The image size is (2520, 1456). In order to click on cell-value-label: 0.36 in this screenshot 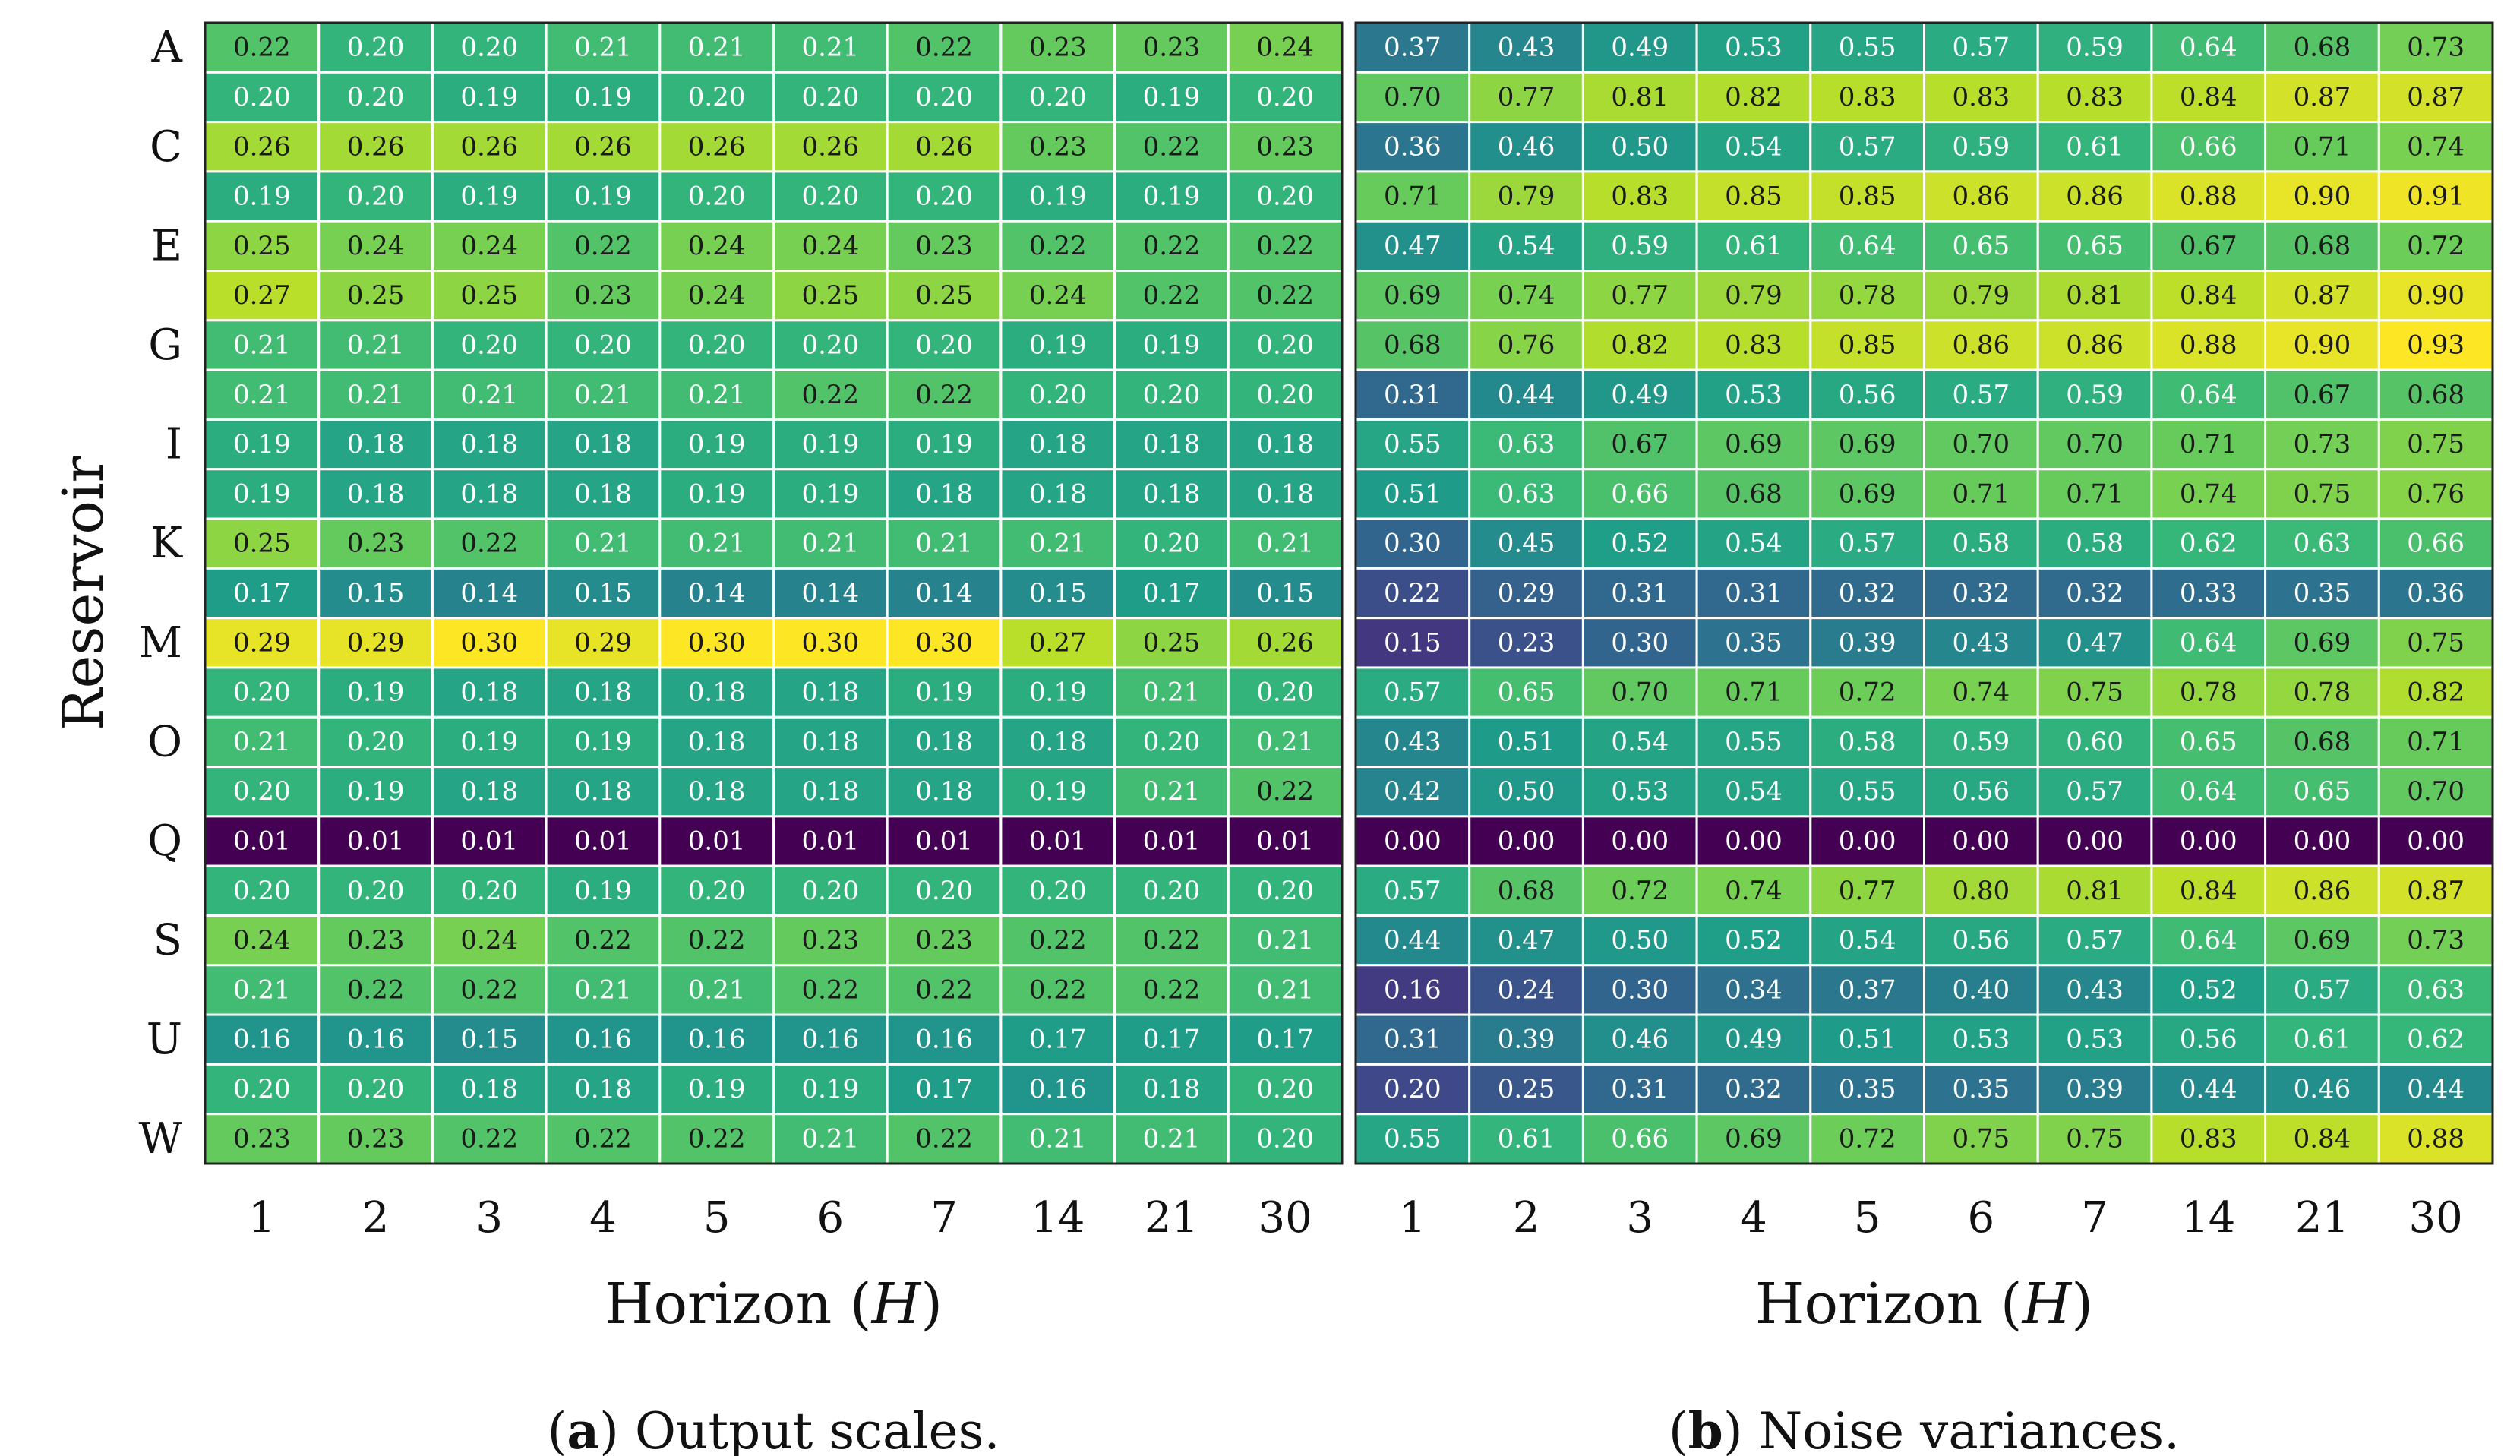, I will do `click(2436, 593)`.